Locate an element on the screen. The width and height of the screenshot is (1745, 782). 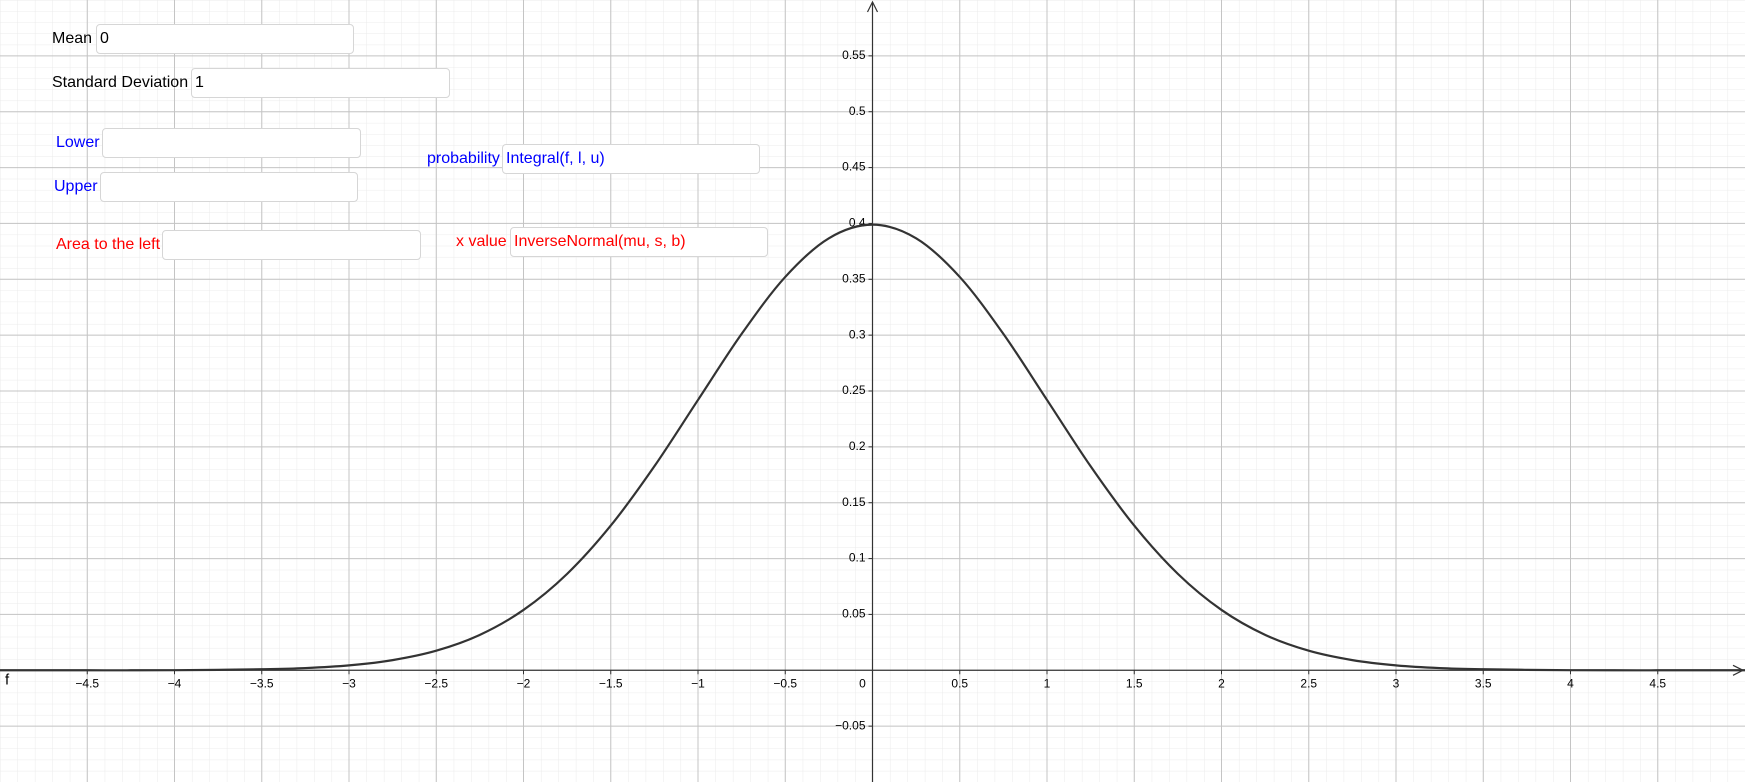
y-tick-label: 0.1 is located at coordinates (857, 558).